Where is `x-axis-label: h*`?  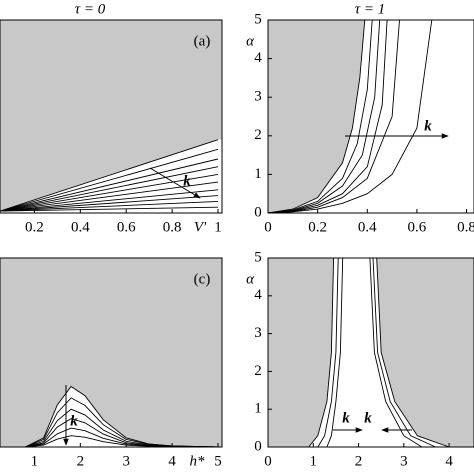 x-axis-label: h* is located at coordinates (198, 461).